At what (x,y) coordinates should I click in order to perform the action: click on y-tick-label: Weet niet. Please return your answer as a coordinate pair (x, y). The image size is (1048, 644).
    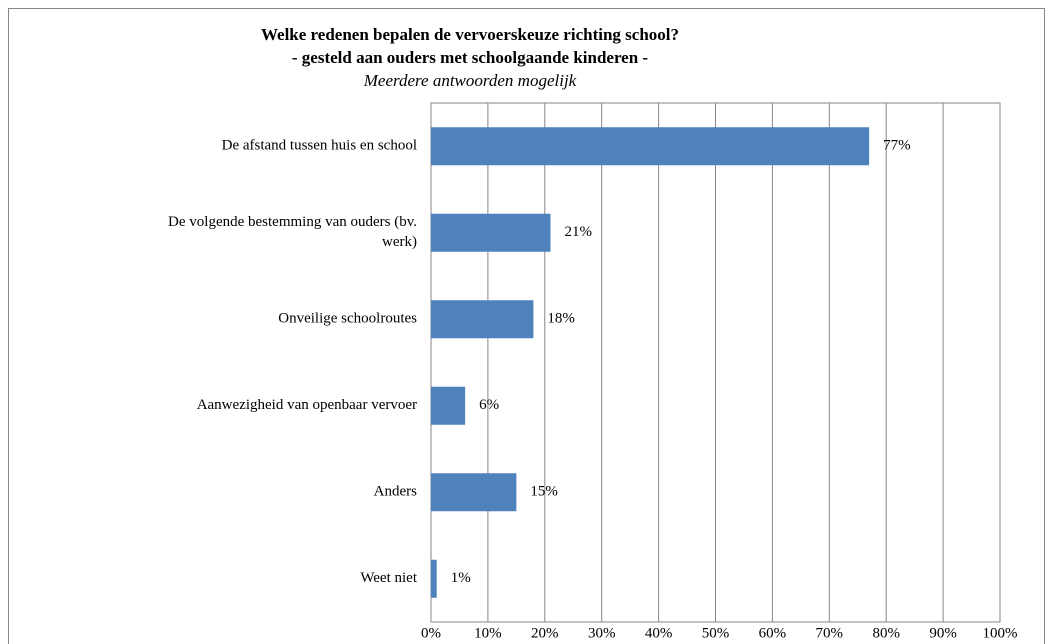
    Looking at the image, I should click on (389, 578).